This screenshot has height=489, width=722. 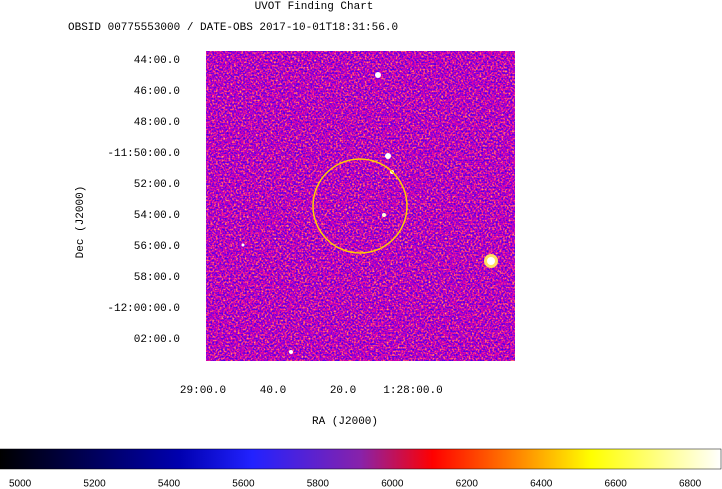 What do you see at coordinates (314, 7) in the screenshot?
I see `chart-title: UVOT Finding Chart` at bounding box center [314, 7].